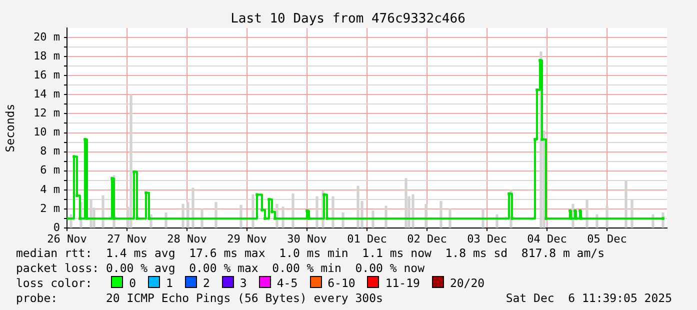 The height and width of the screenshot is (310, 697). What do you see at coordinates (307, 239) in the screenshot?
I see `x-tick-label: 30 Nov` at bounding box center [307, 239].